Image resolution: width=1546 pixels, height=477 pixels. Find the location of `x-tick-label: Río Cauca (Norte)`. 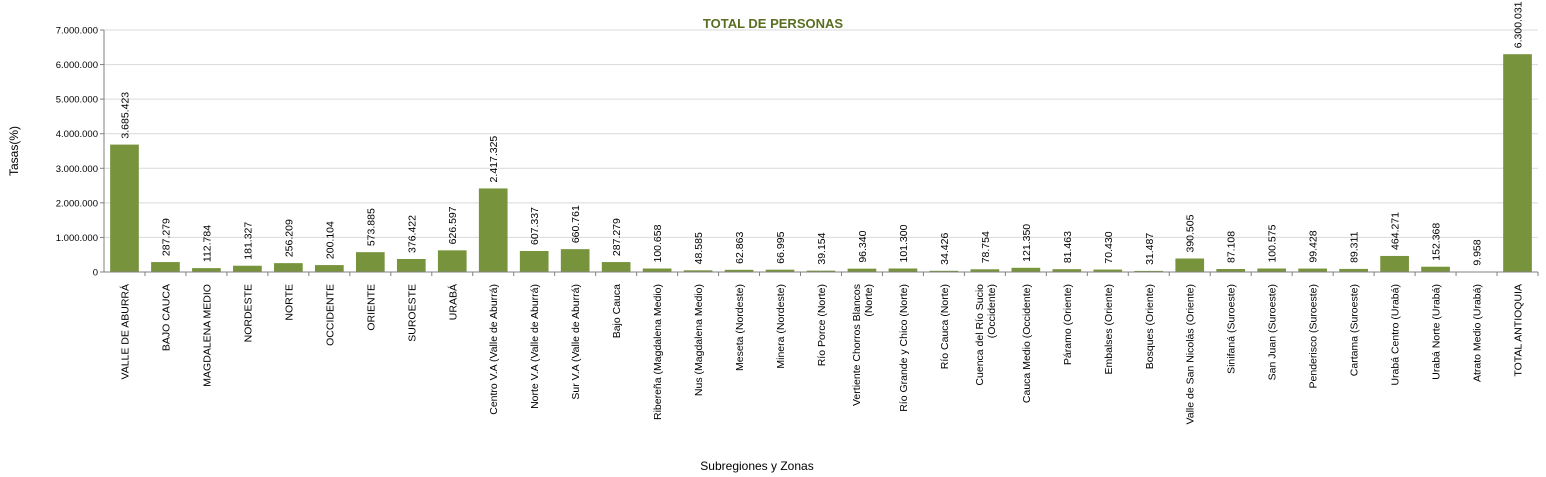

x-tick-label: Río Cauca (Norte) is located at coordinates (945, 326).